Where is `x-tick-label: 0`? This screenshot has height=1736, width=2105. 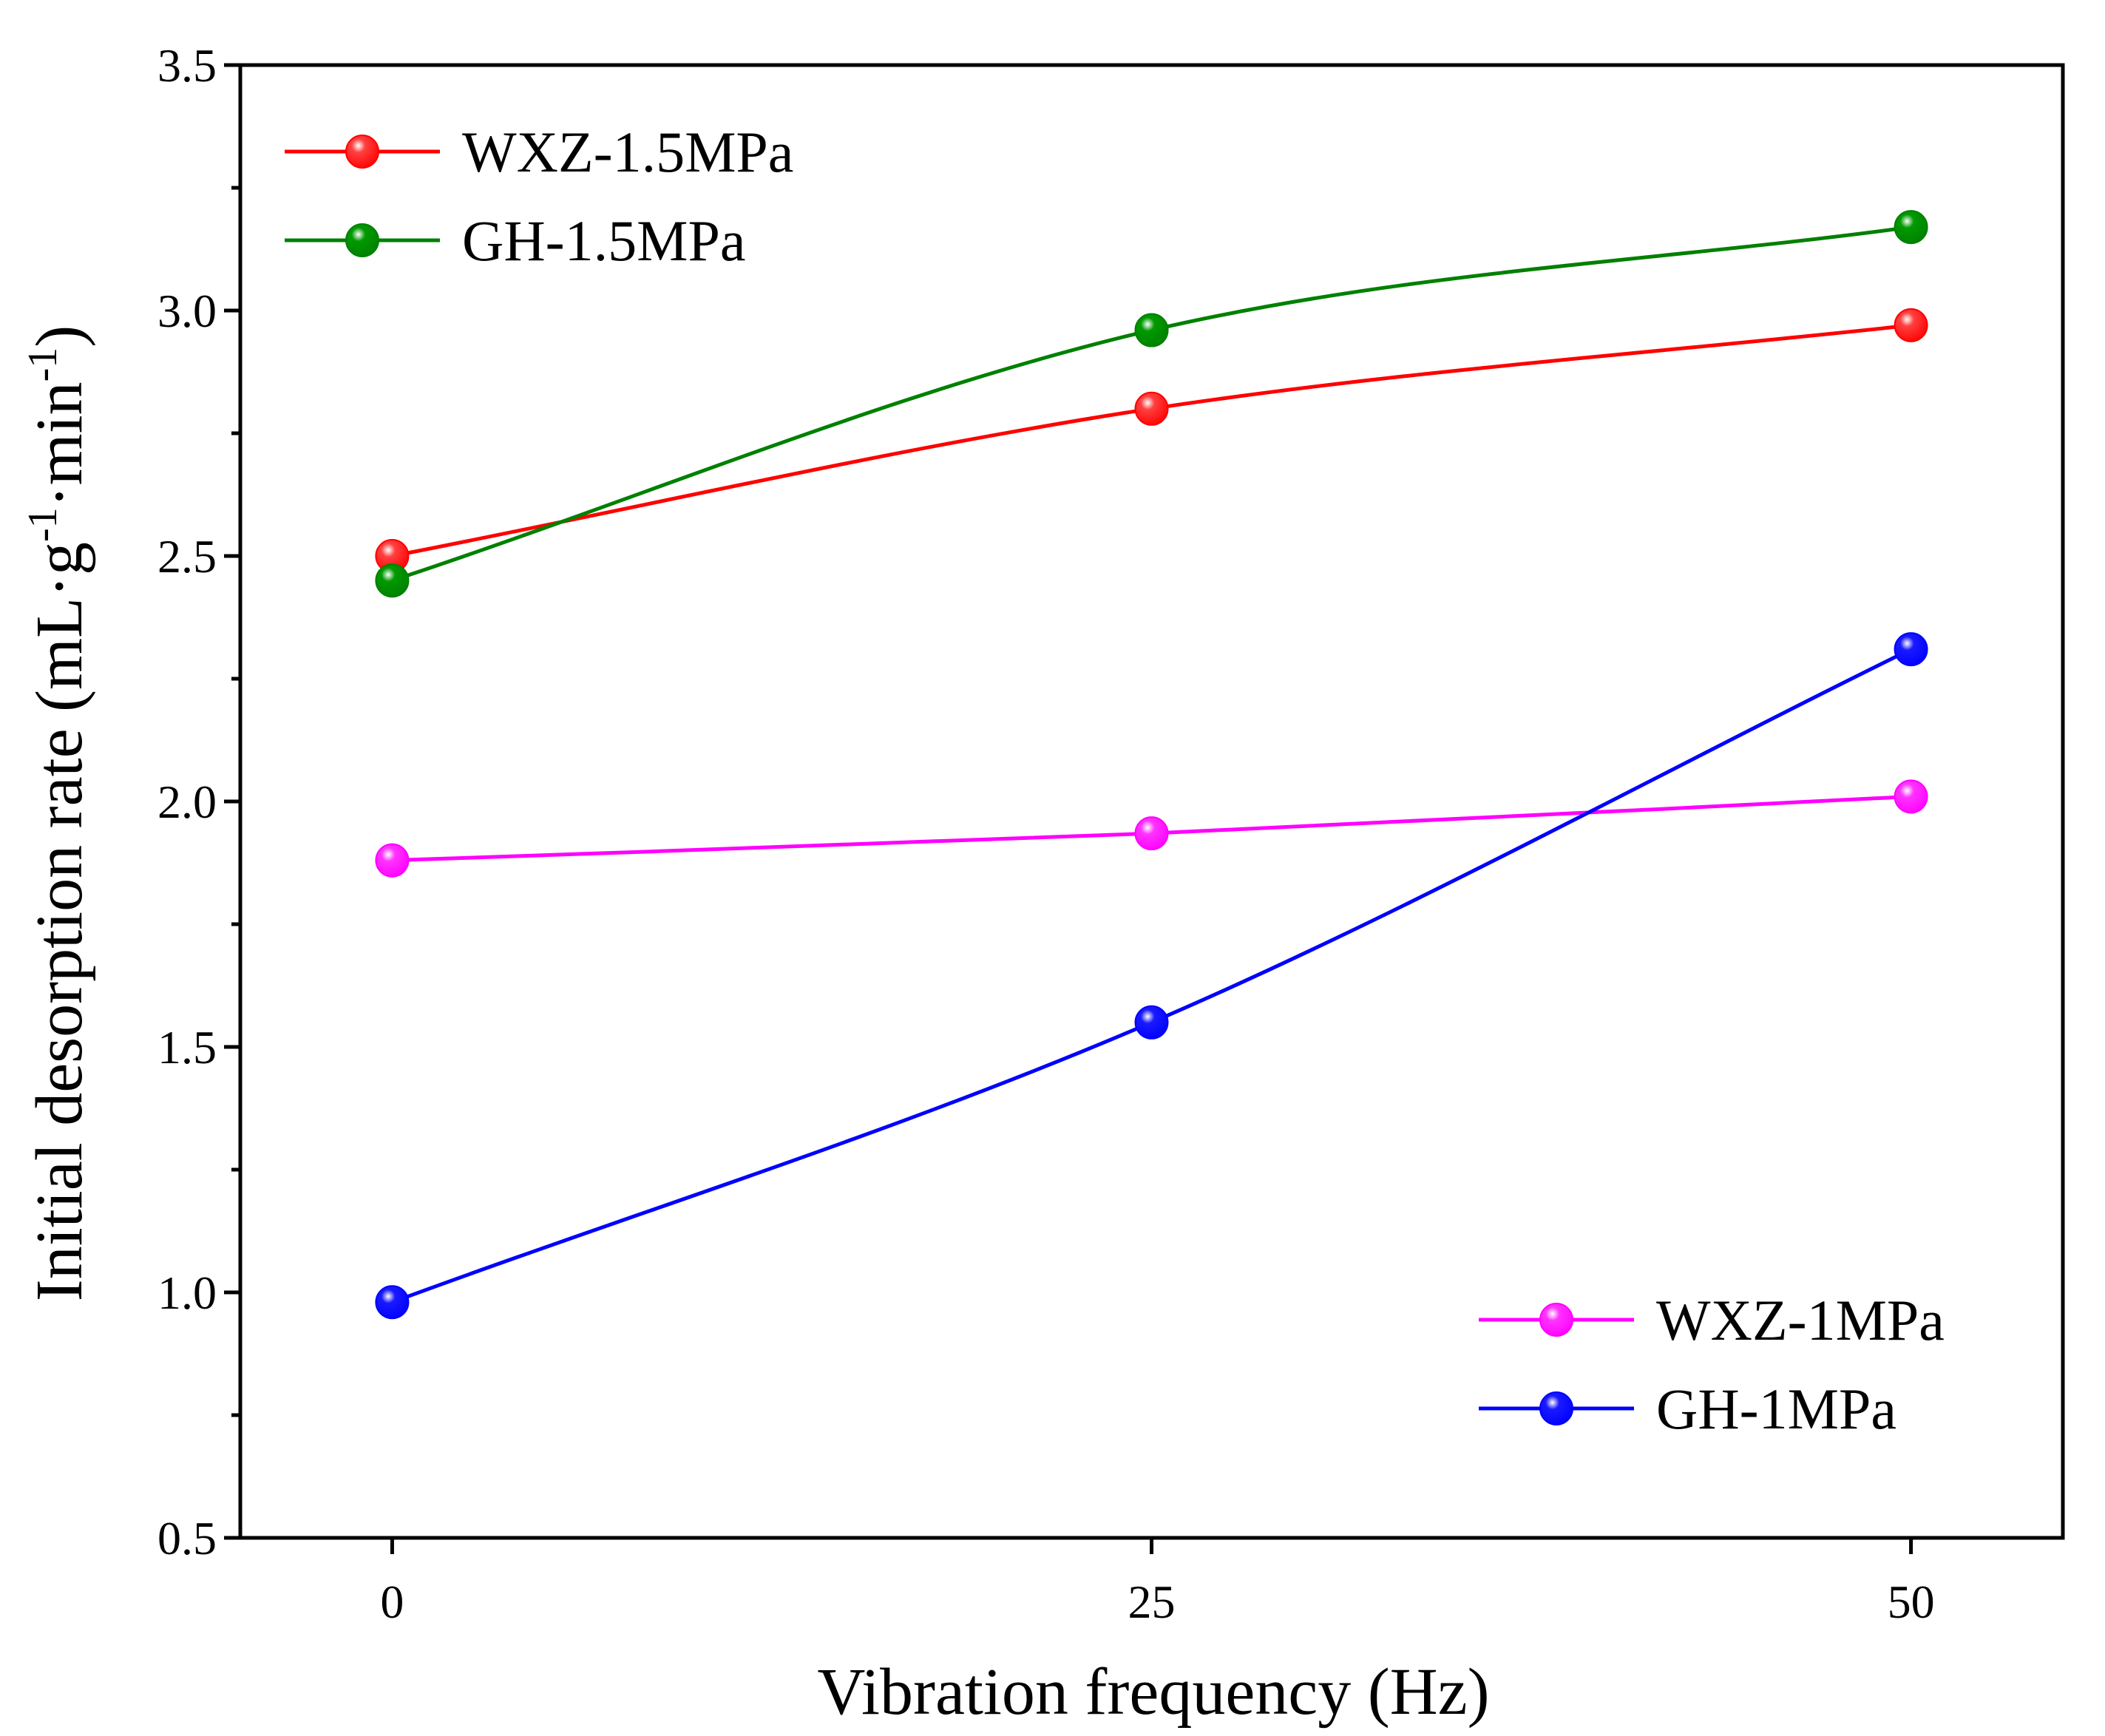 x-tick-label: 0 is located at coordinates (392, 1602).